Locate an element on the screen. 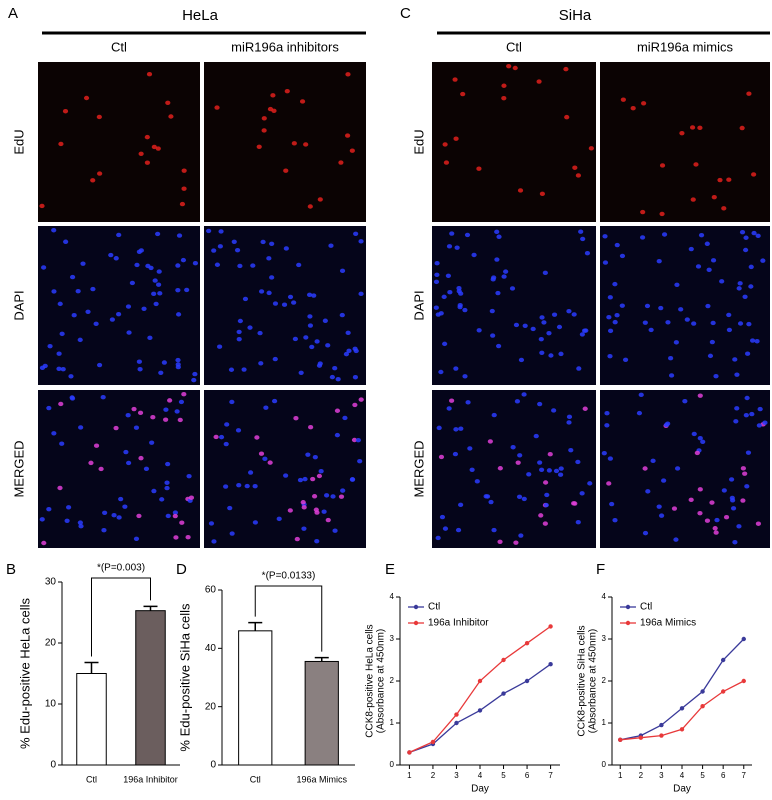  y-tick-label: 30 is located at coordinates (51, 582).